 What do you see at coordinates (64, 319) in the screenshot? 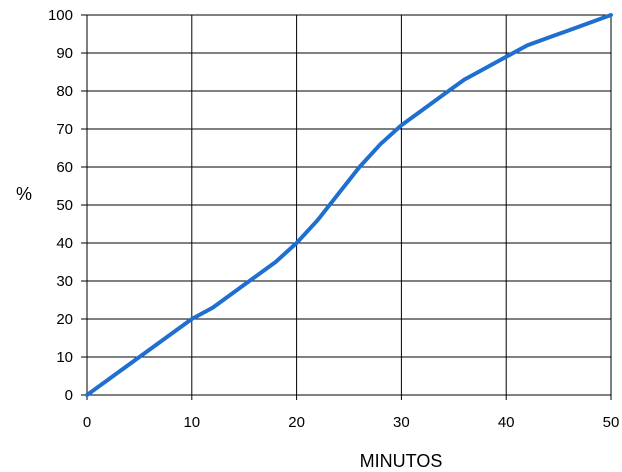
I see `y-tick-label: 20` at bounding box center [64, 319].